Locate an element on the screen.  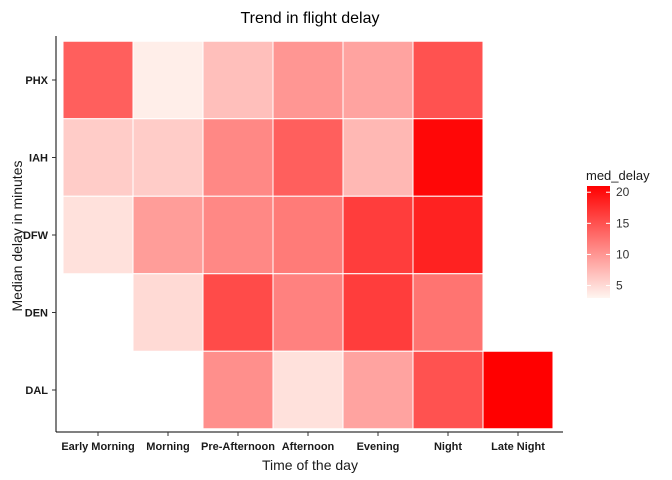
legend-title: med_delay is located at coordinates (618, 175).